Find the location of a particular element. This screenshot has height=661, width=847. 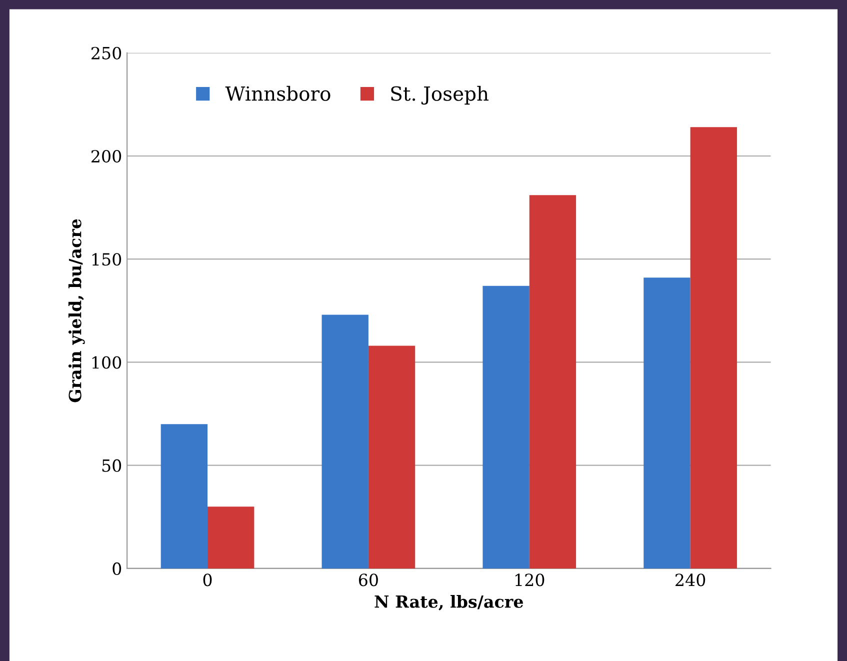

y-tick-label: 0 is located at coordinates (117, 569).